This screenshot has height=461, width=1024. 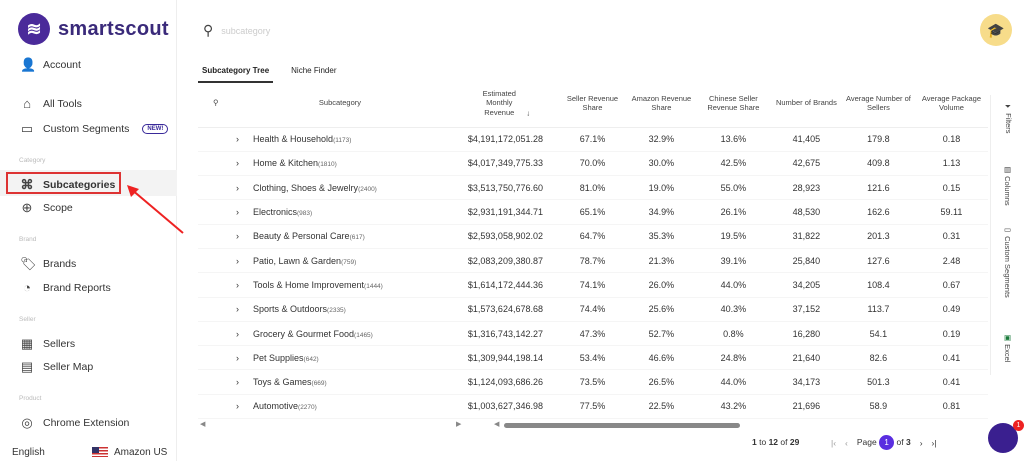 What do you see at coordinates (340, 104) in the screenshot?
I see `header-subcategory: Subcategory` at bounding box center [340, 104].